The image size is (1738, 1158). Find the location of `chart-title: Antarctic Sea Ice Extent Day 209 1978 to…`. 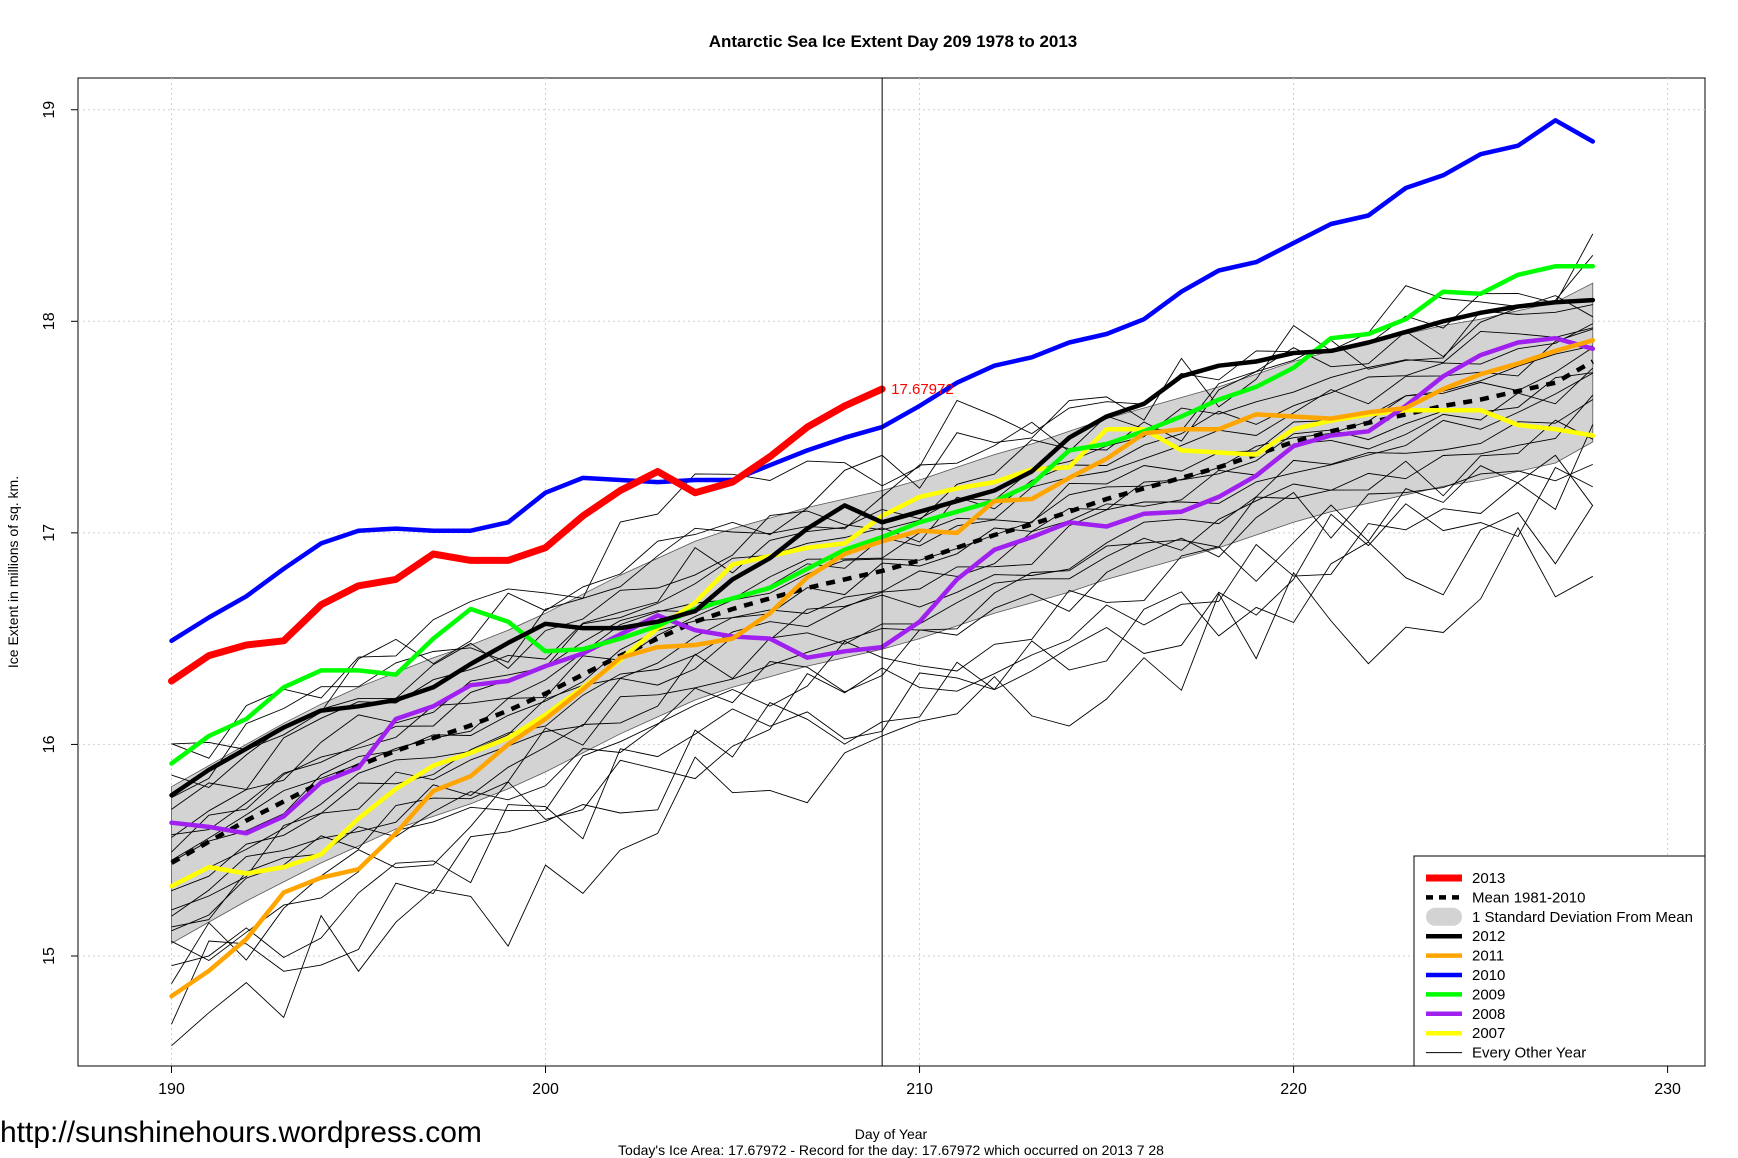

chart-title: Antarctic Sea Ice Extent Day 209 1978 to… is located at coordinates (893, 41).